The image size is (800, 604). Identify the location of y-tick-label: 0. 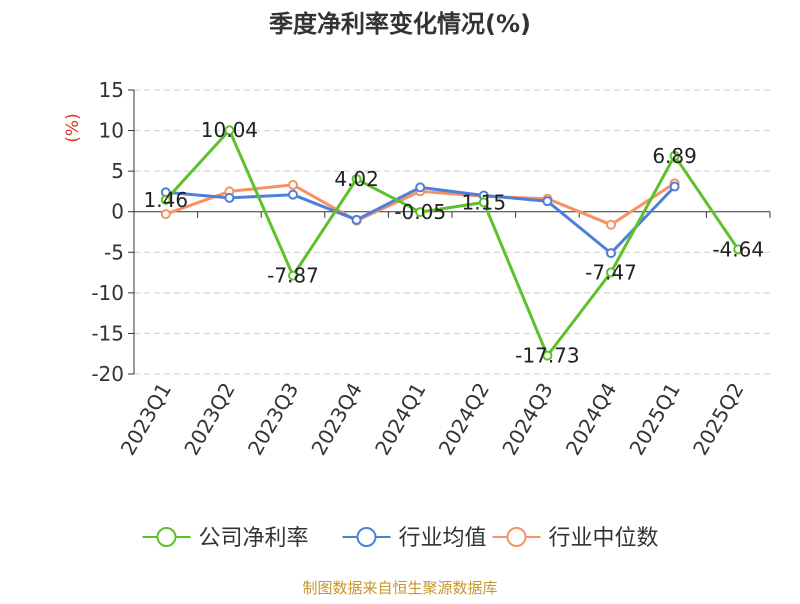
(117, 212).